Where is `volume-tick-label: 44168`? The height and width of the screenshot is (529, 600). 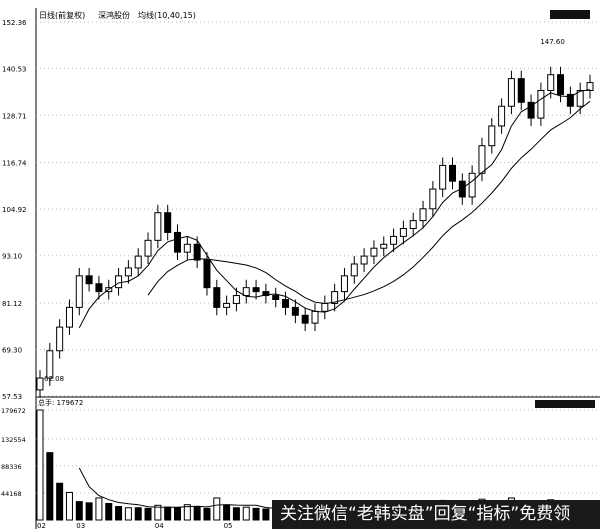
volume-tick-label: 44168 is located at coordinates (11, 494).